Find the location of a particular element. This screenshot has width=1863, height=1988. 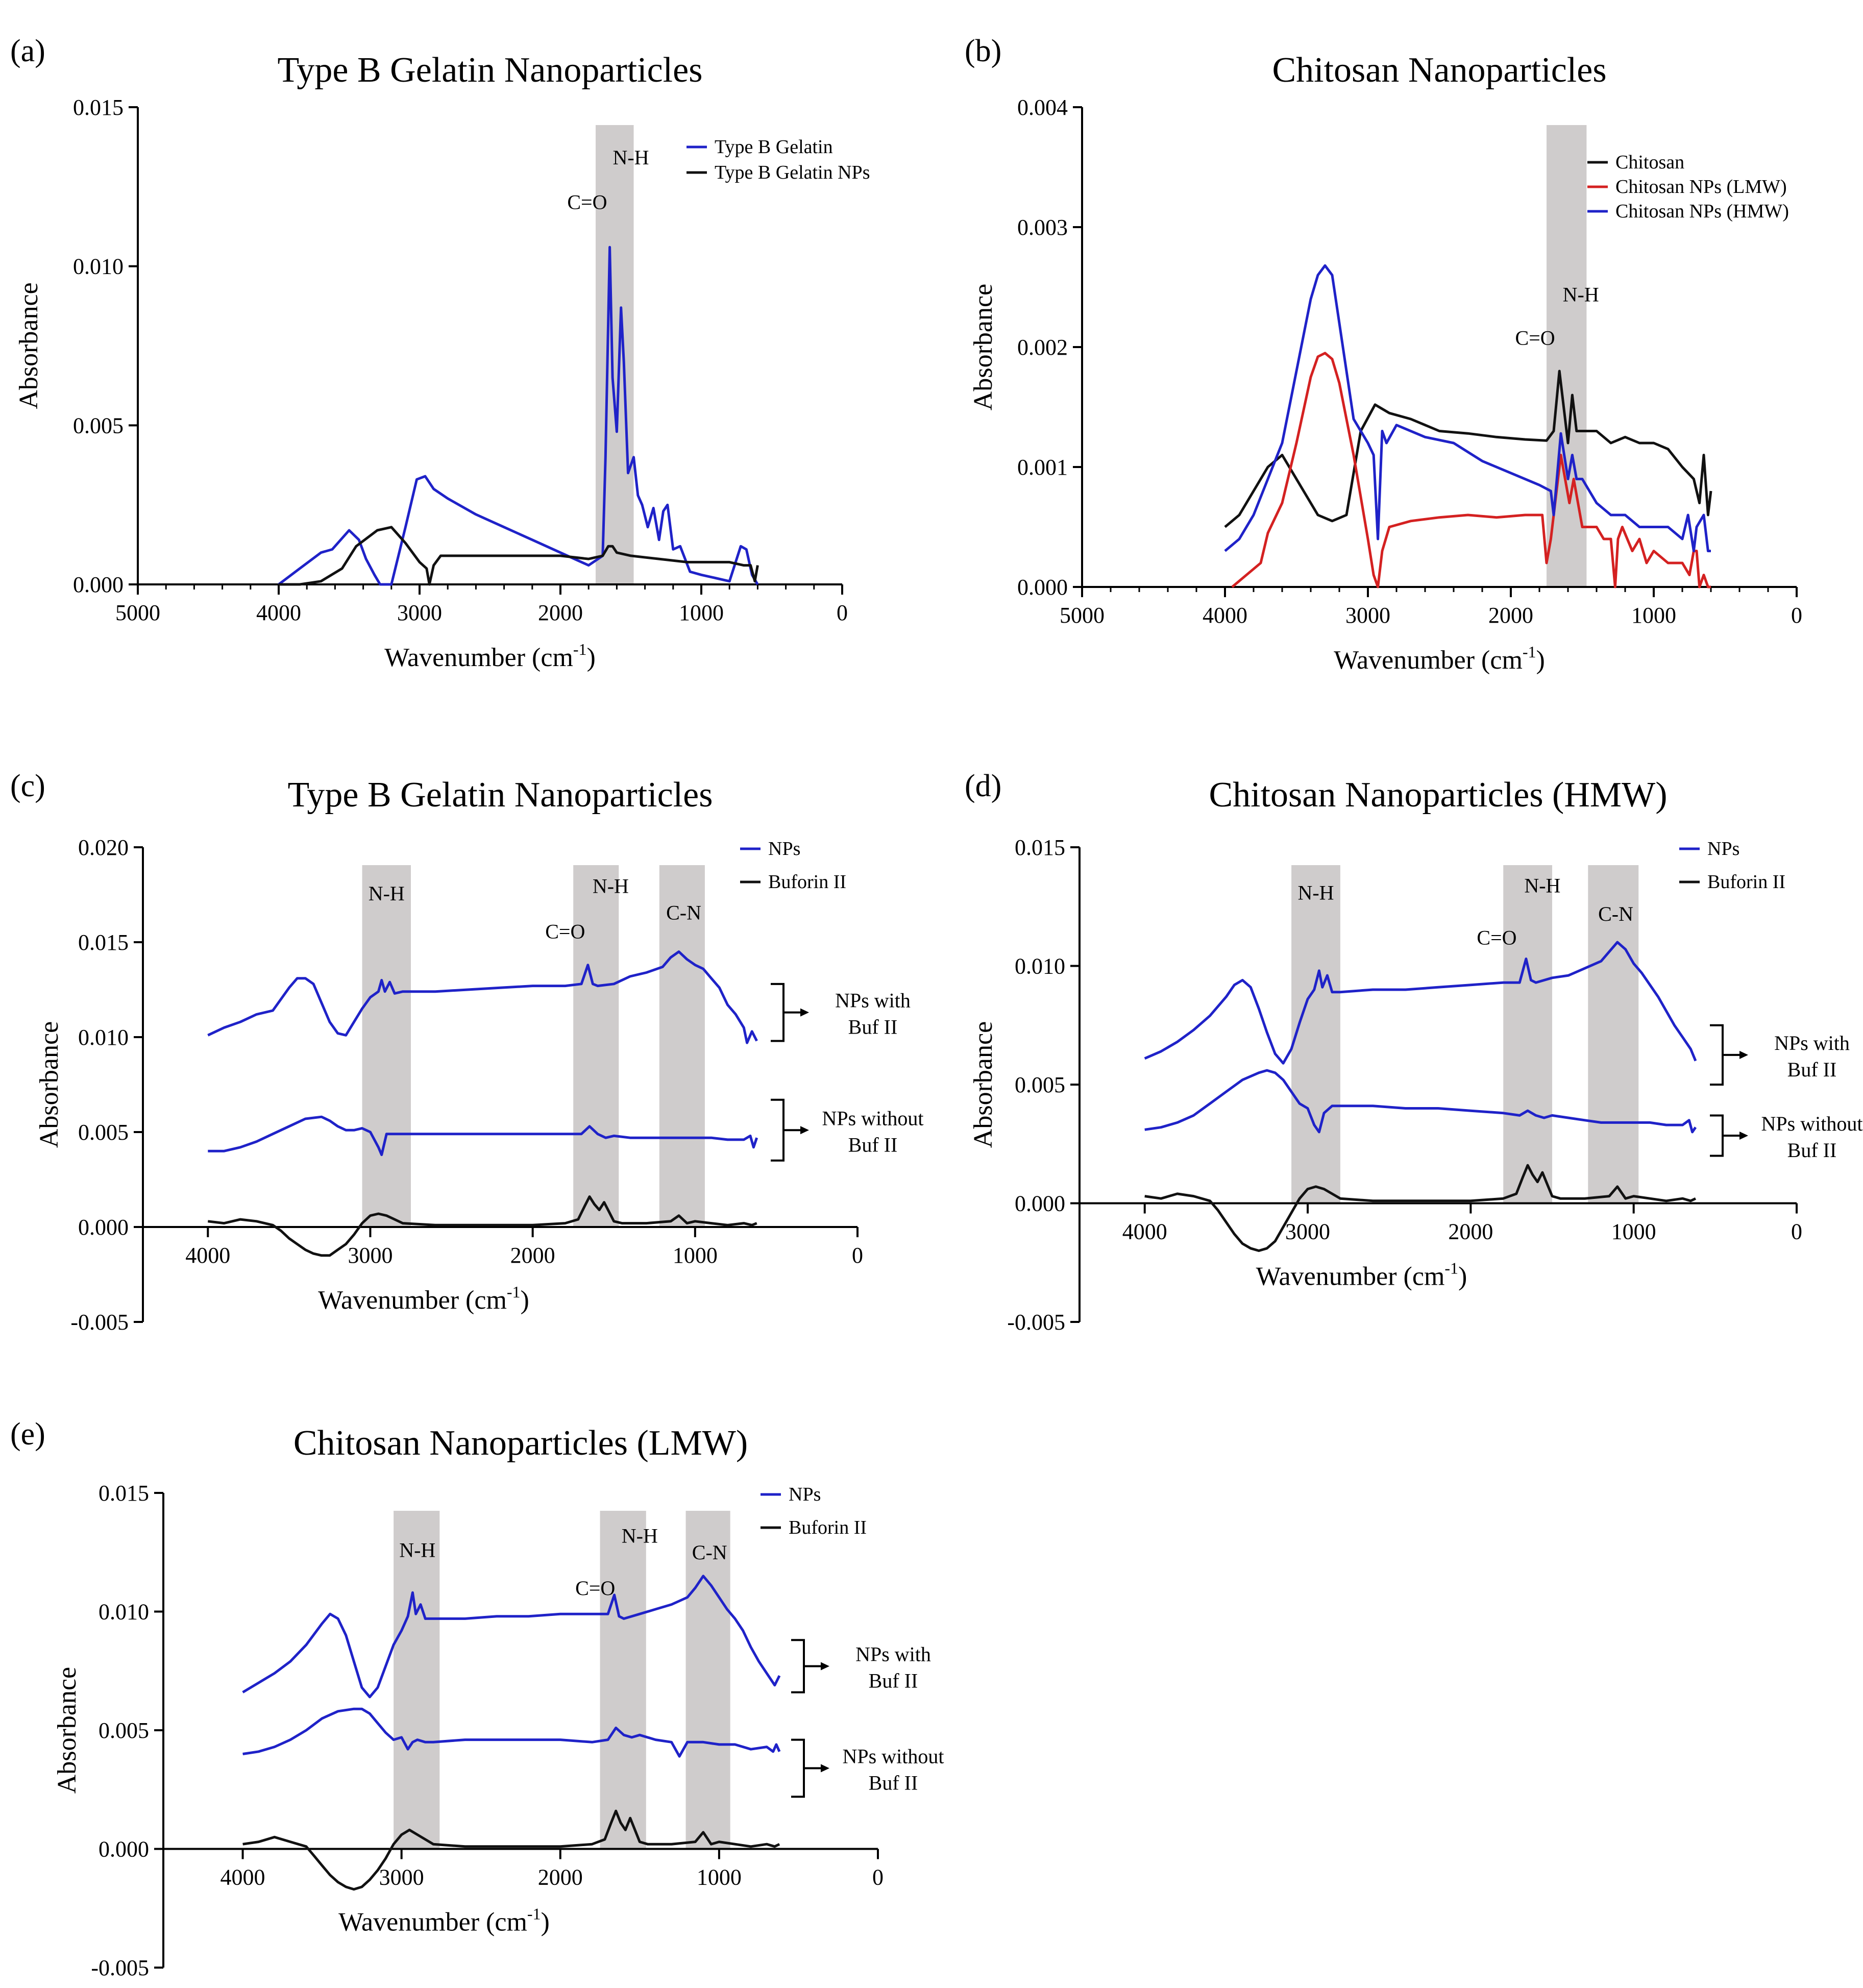

legend: NPs Buforin II is located at coordinates (814, 1511).